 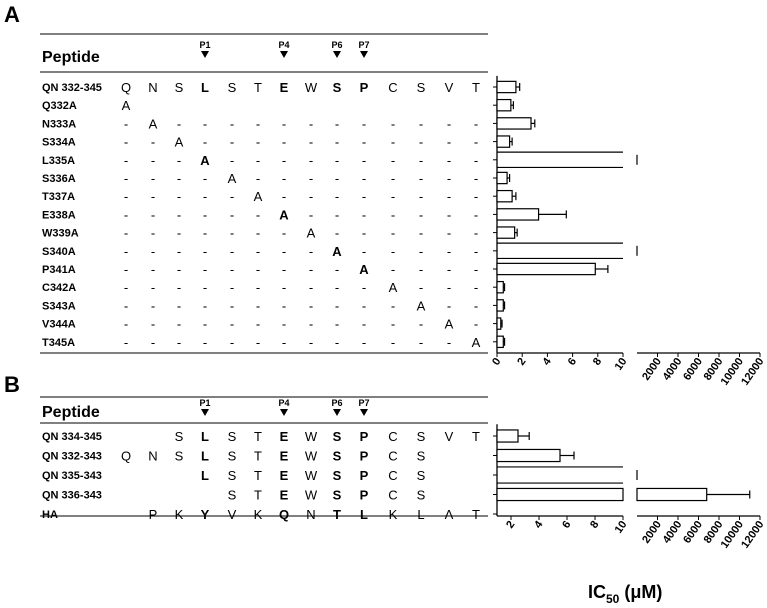 What do you see at coordinates (58, 161) in the screenshot?
I see `row-label: L335A` at bounding box center [58, 161].